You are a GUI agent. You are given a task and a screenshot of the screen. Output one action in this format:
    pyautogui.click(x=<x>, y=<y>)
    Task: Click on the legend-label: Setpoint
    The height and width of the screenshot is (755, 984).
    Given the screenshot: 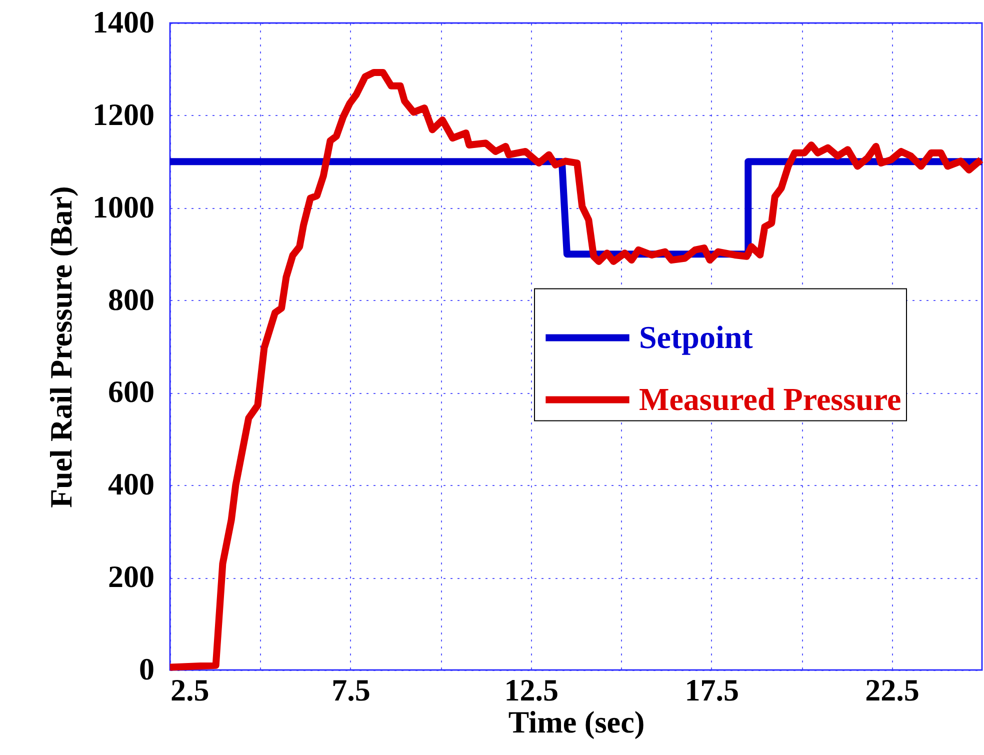 What is the action you would take?
    pyautogui.click(x=696, y=336)
    